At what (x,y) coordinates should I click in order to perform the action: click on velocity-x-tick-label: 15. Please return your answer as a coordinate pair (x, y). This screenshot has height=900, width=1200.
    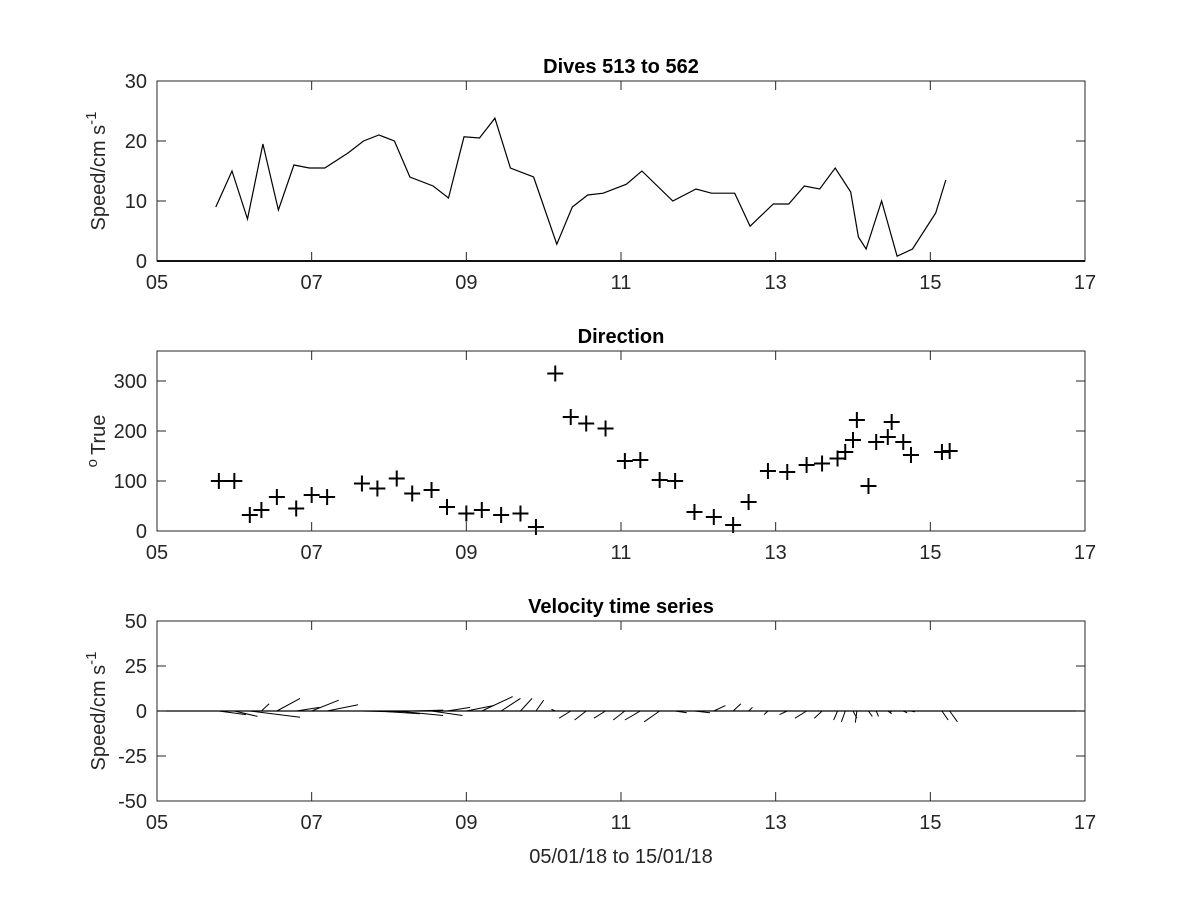
    Looking at the image, I should click on (930, 823).